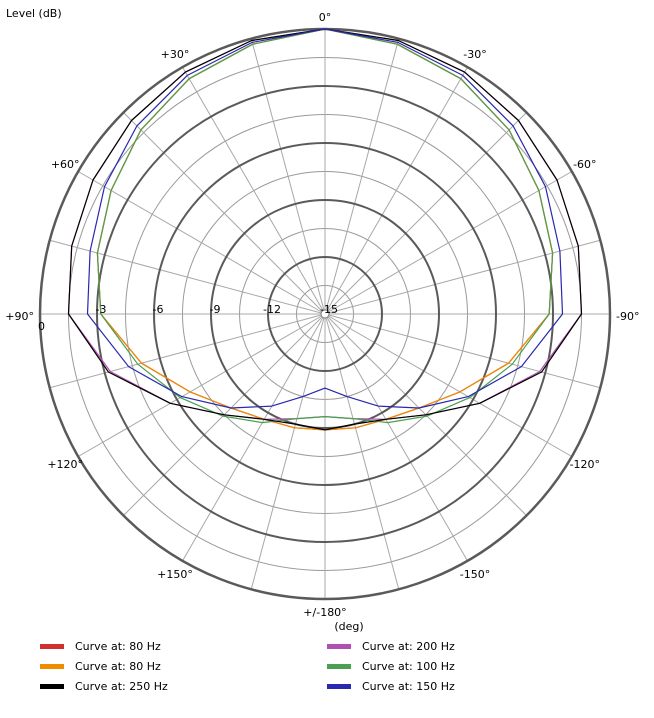  Describe the element at coordinates (324, 612) in the screenshot. I see `angle-tick-label: +/-180°` at that location.